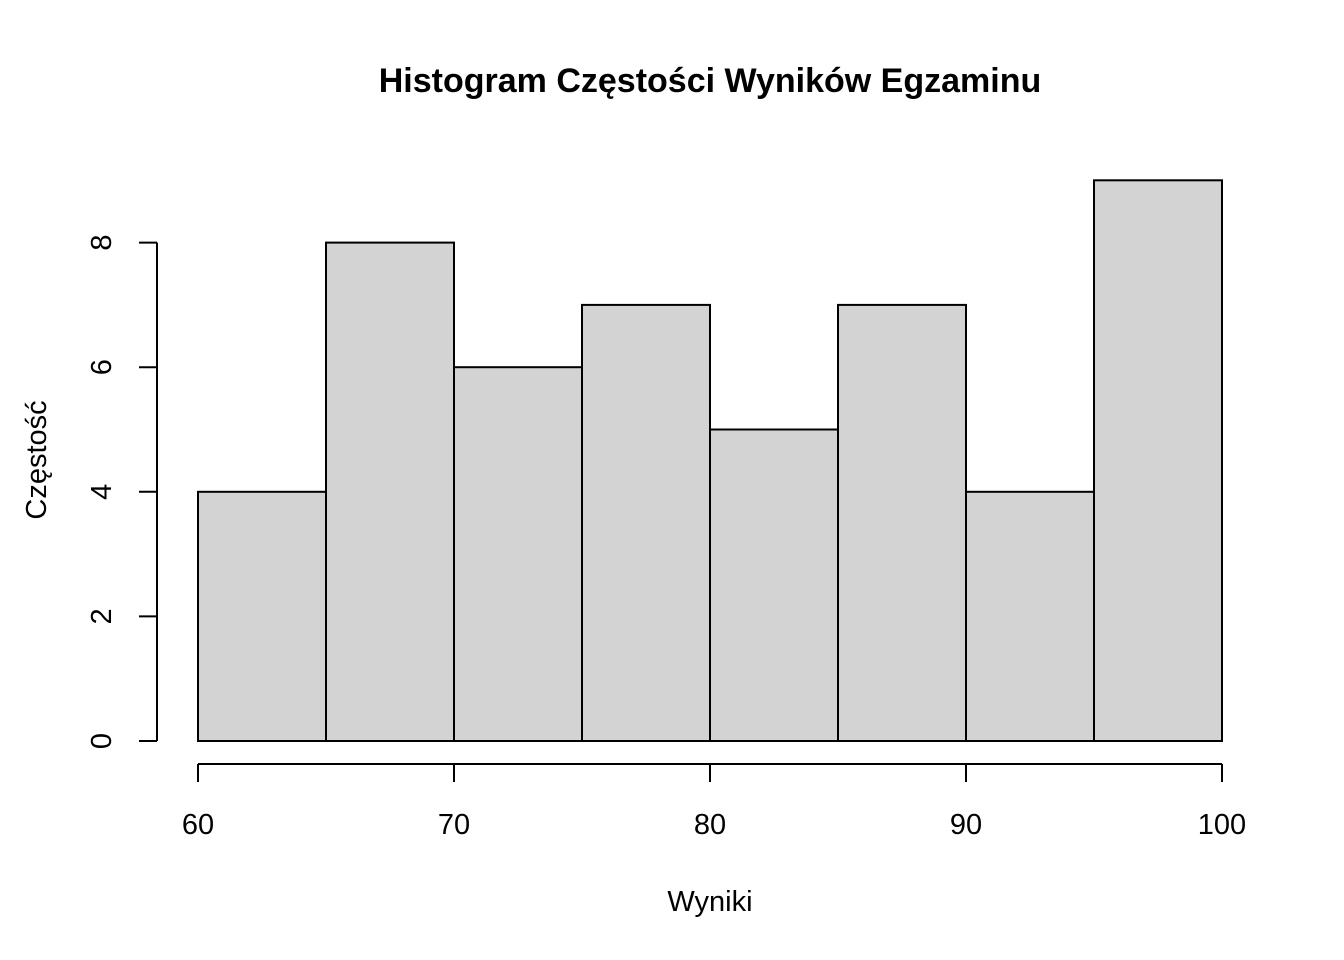  Describe the element at coordinates (710, 81) in the screenshot. I see `chart-title: Histogram Częstości Wyników Egzaminu` at that location.